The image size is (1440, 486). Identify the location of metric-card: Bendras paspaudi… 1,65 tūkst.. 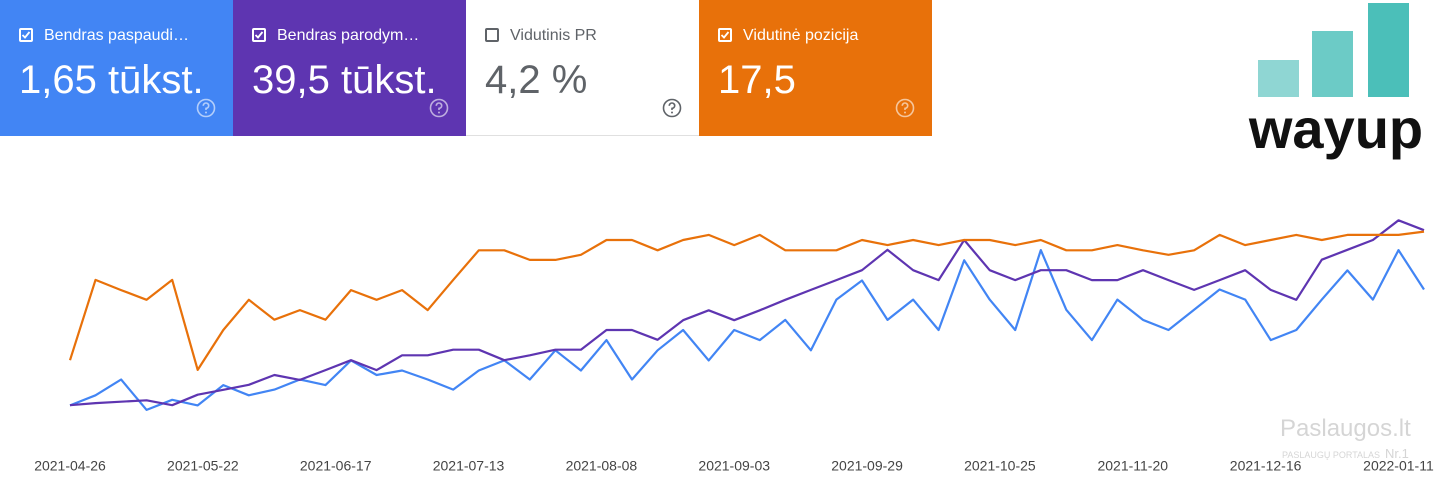
(116, 68).